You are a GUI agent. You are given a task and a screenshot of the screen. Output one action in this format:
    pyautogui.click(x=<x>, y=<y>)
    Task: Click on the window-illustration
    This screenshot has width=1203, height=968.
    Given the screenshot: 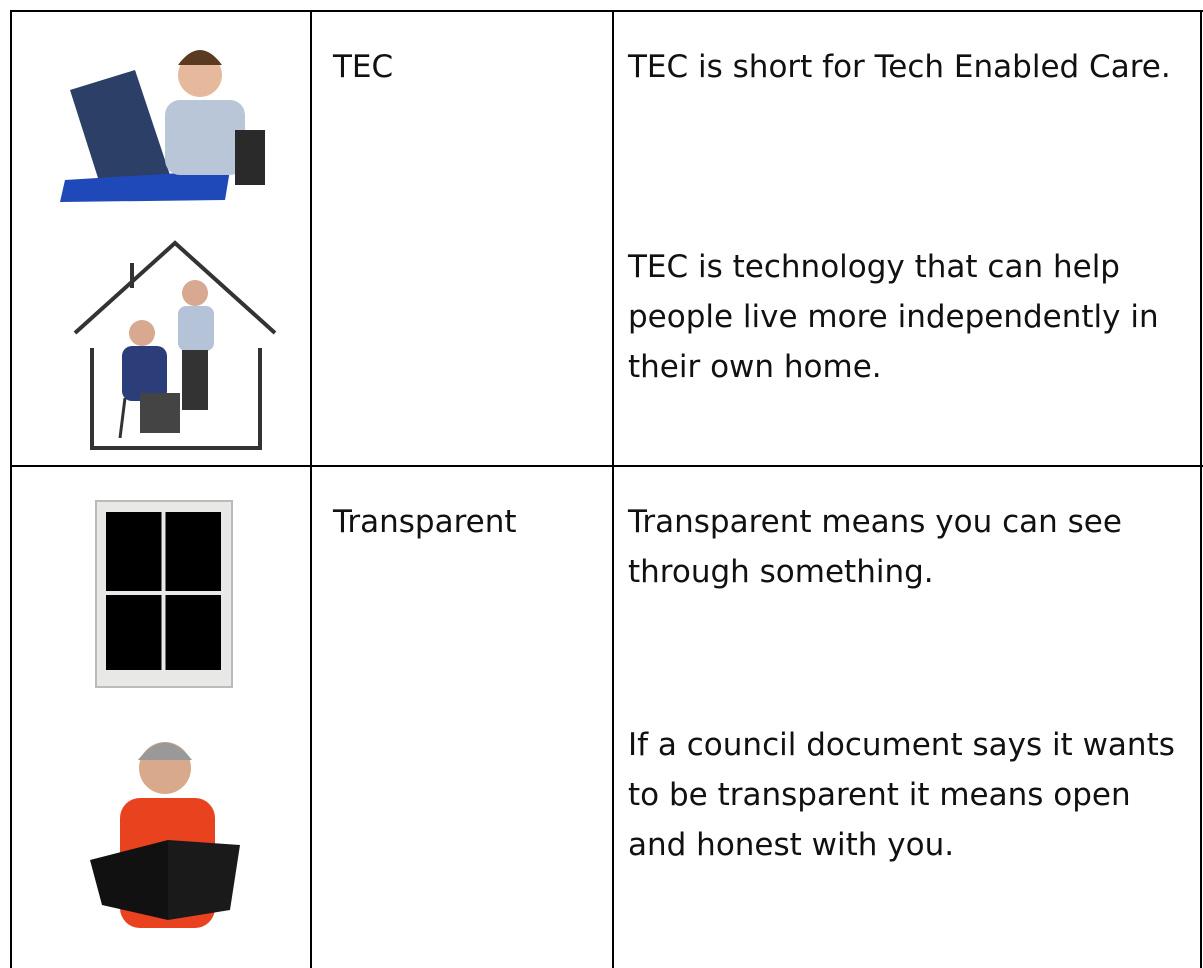 What is the action you would take?
    pyautogui.click(x=164, y=594)
    